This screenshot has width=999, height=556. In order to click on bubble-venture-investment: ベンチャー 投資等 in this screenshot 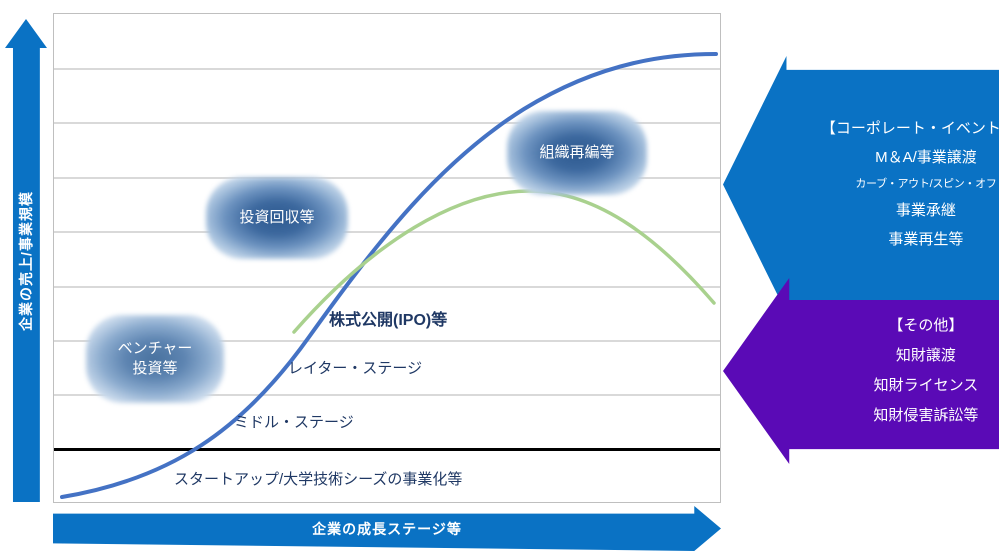, I will do `click(155, 359)`.